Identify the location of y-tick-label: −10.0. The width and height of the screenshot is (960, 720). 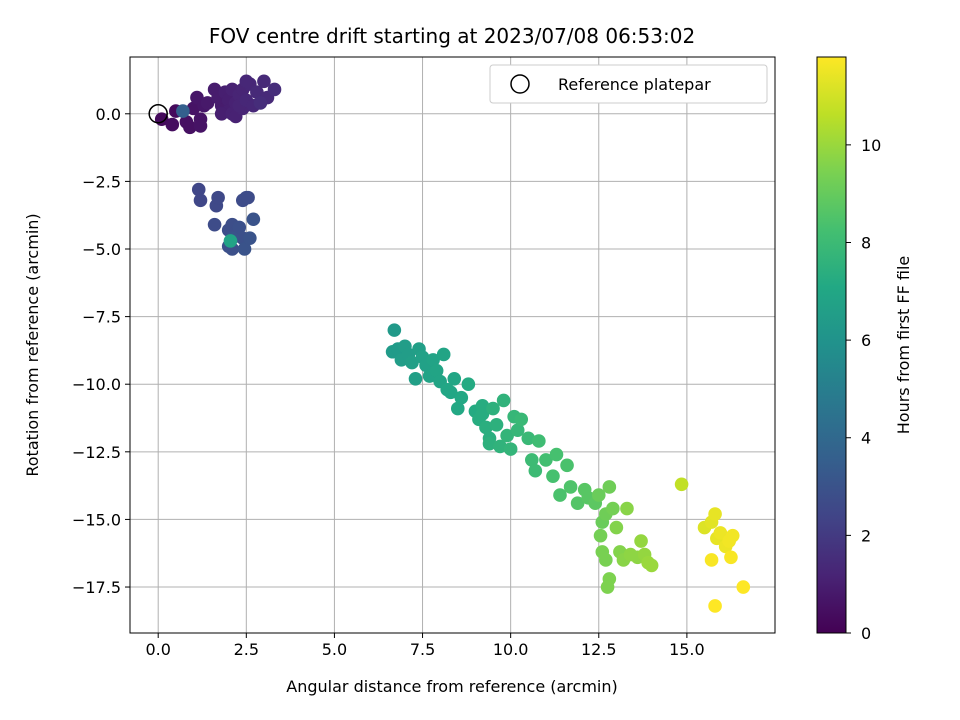
(96, 384).